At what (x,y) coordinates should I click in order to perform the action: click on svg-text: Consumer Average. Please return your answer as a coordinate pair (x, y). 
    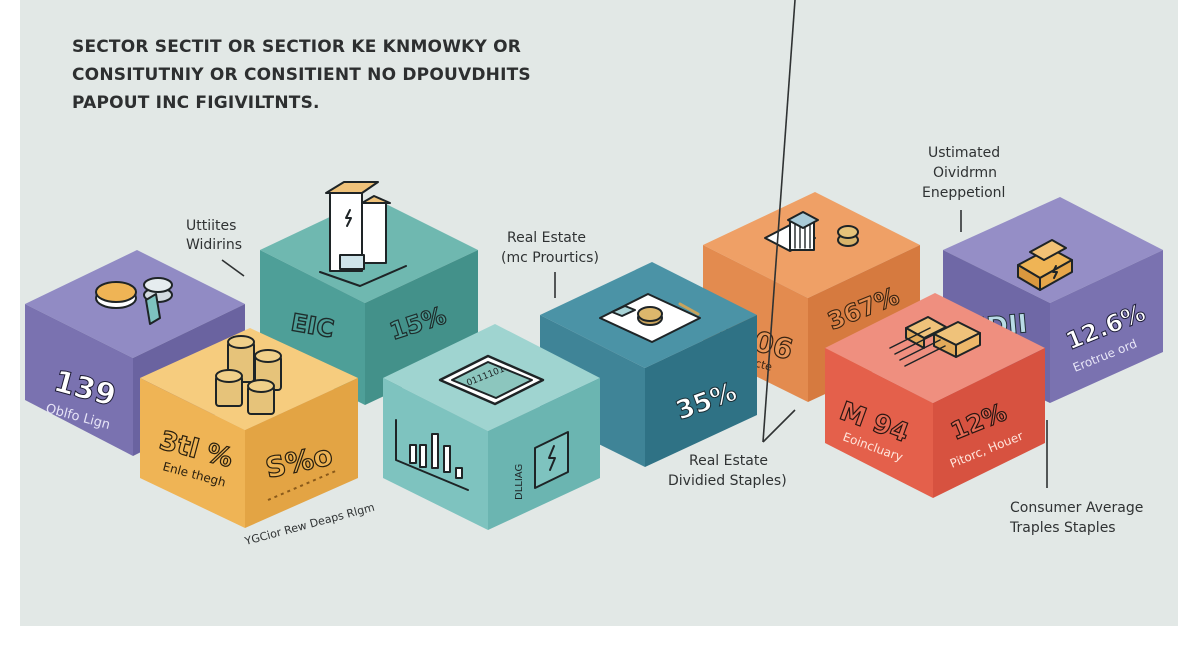
    Looking at the image, I should click on (1076, 508).